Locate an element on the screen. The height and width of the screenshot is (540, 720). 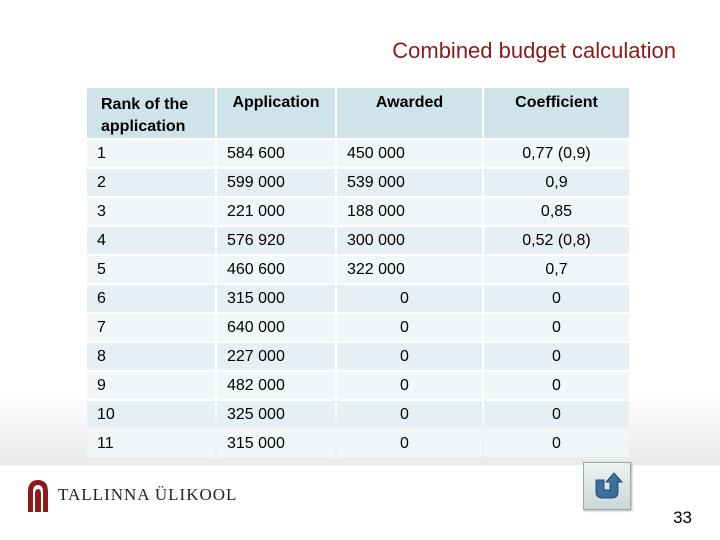
return-arrow-icon is located at coordinates (609, 485).